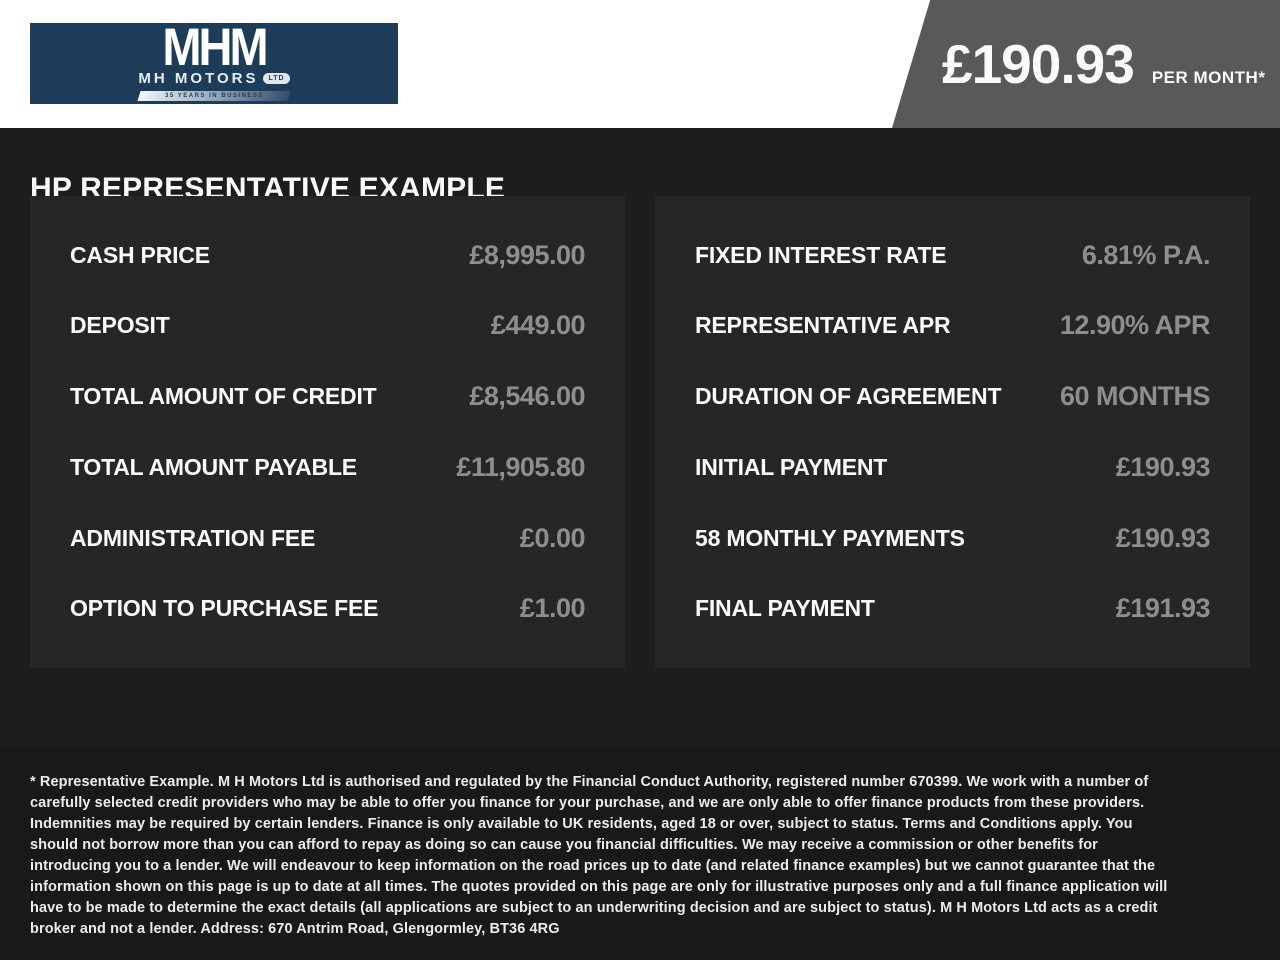 The height and width of the screenshot is (960, 1280). I want to click on finance-row-value: £1.00, so click(552, 608).